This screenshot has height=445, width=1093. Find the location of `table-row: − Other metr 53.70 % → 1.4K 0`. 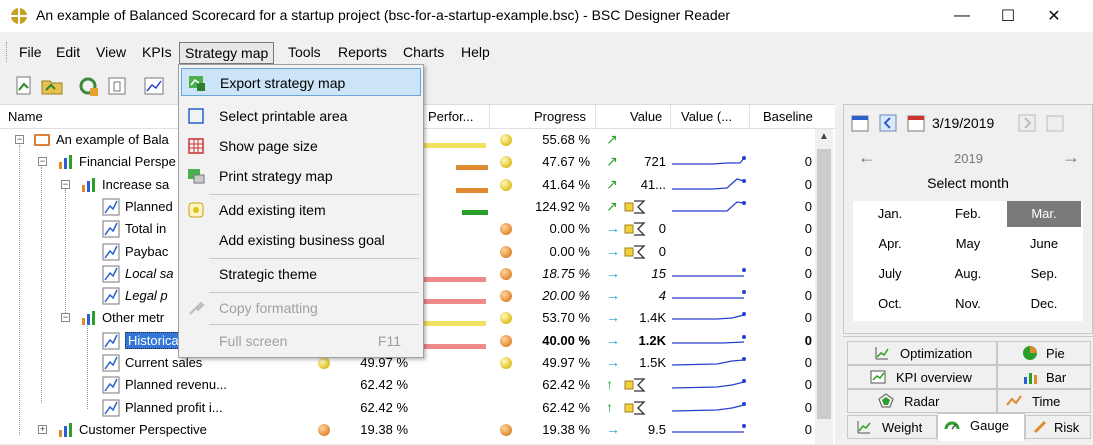

table-row: − Other metr 53.70 % → 1.4K 0 is located at coordinates (407, 318).